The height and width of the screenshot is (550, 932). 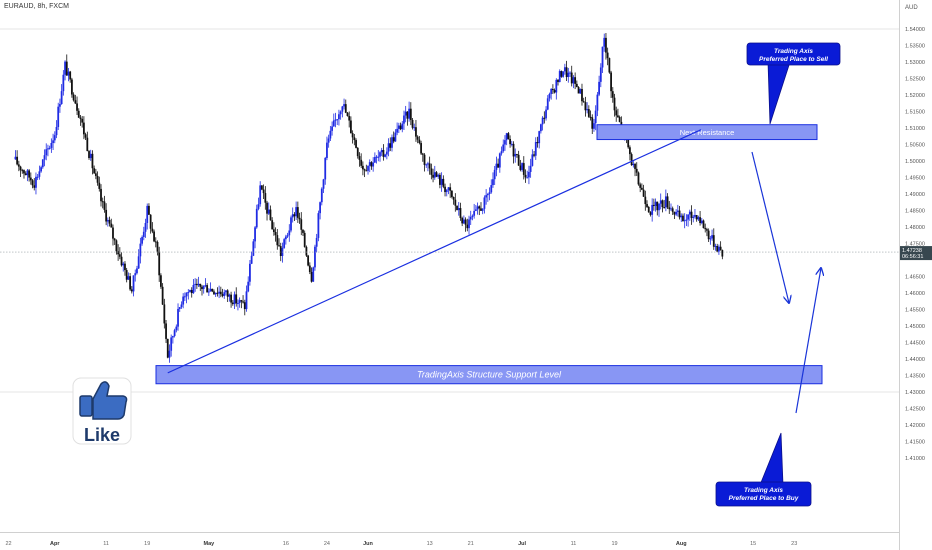 I want to click on y-tick-label: 1.54000, so click(x=915, y=30).